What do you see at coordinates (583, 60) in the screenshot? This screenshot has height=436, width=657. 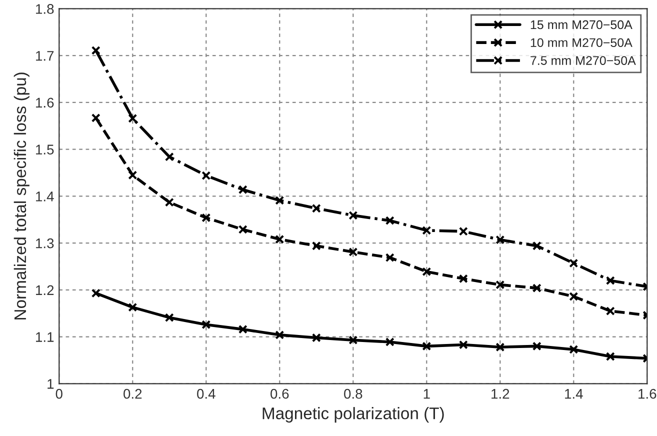 I see `legend-label: 7.5 mm M270−50A` at bounding box center [583, 60].